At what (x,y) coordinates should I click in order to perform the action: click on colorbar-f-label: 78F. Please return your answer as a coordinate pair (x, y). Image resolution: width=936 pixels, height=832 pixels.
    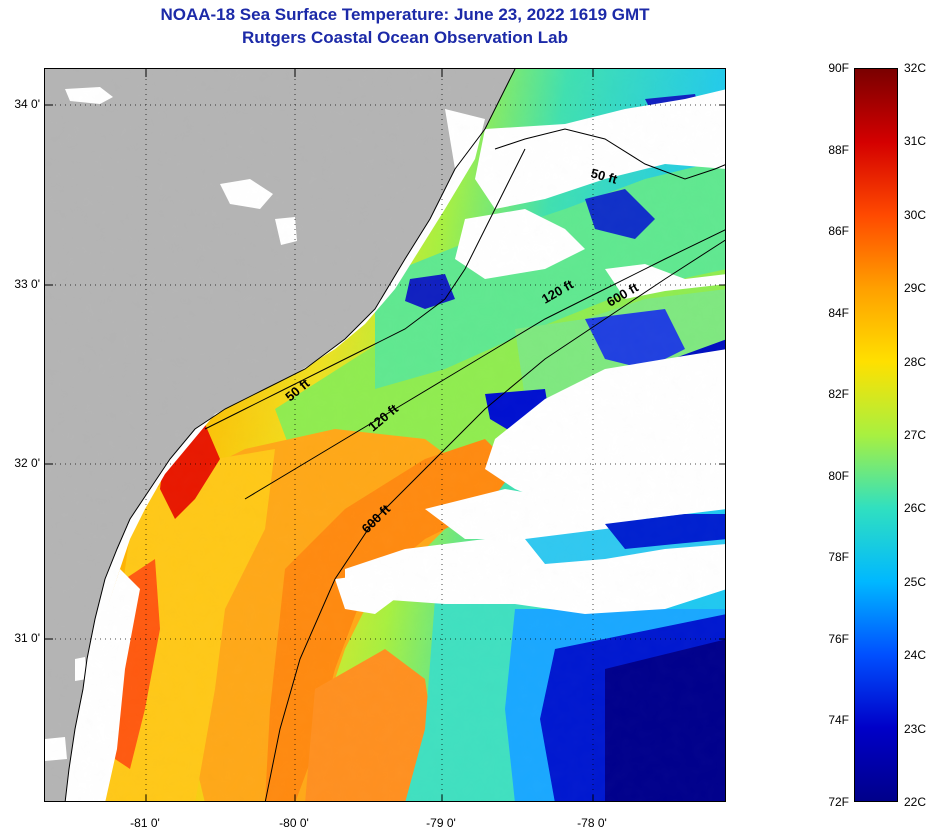
    Looking at the image, I should click on (838, 557).